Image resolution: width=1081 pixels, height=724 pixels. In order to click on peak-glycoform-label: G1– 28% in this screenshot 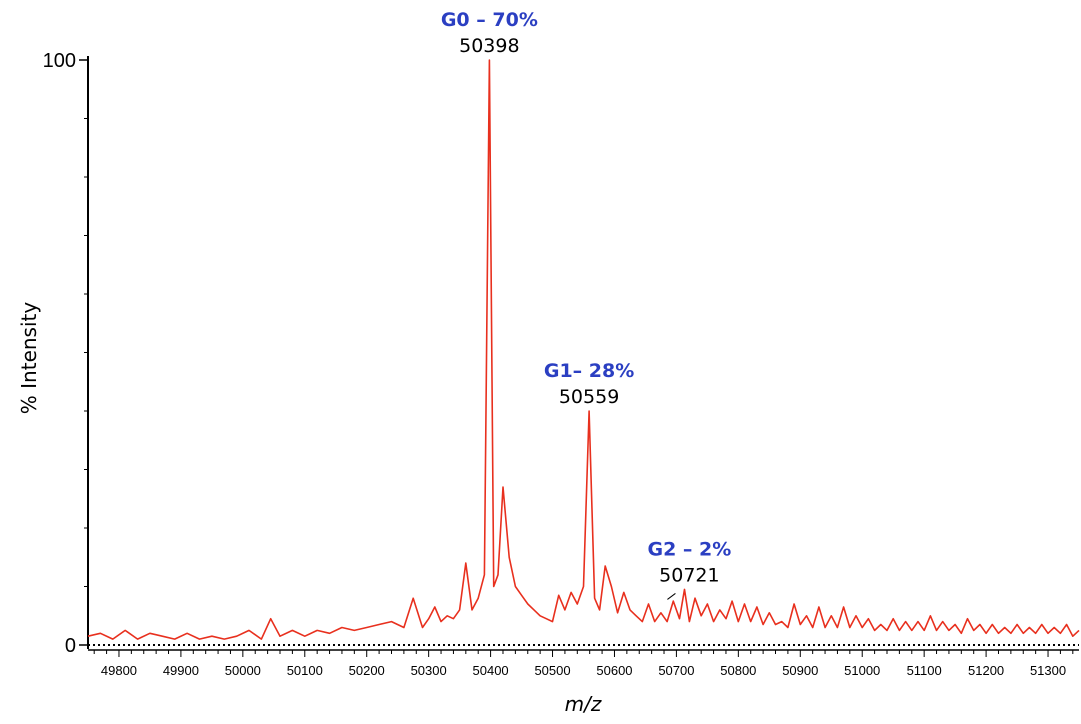, I will do `click(589, 371)`.